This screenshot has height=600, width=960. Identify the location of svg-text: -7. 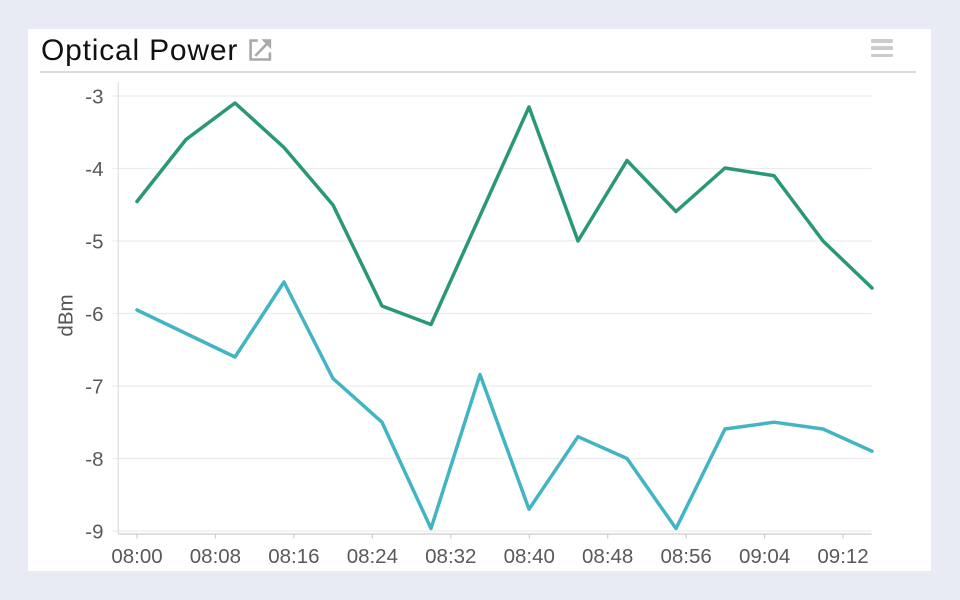
(94, 386).